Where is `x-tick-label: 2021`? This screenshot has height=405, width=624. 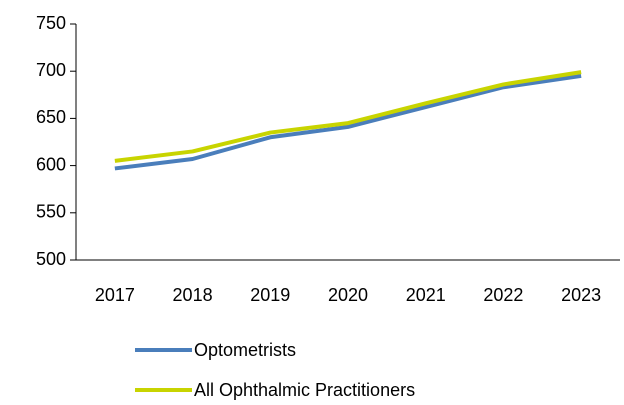
x-tick-label: 2021 is located at coordinates (426, 295).